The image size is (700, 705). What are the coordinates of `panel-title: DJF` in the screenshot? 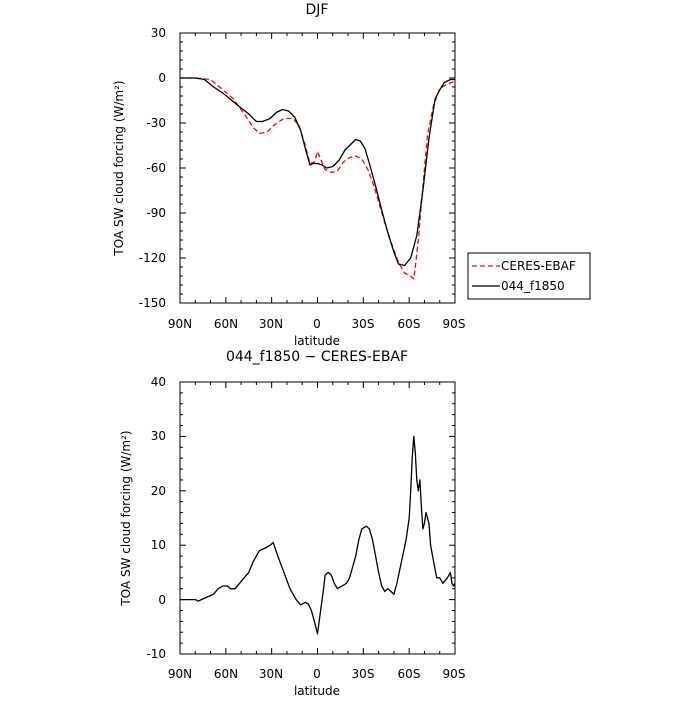 It's located at (317, 10).